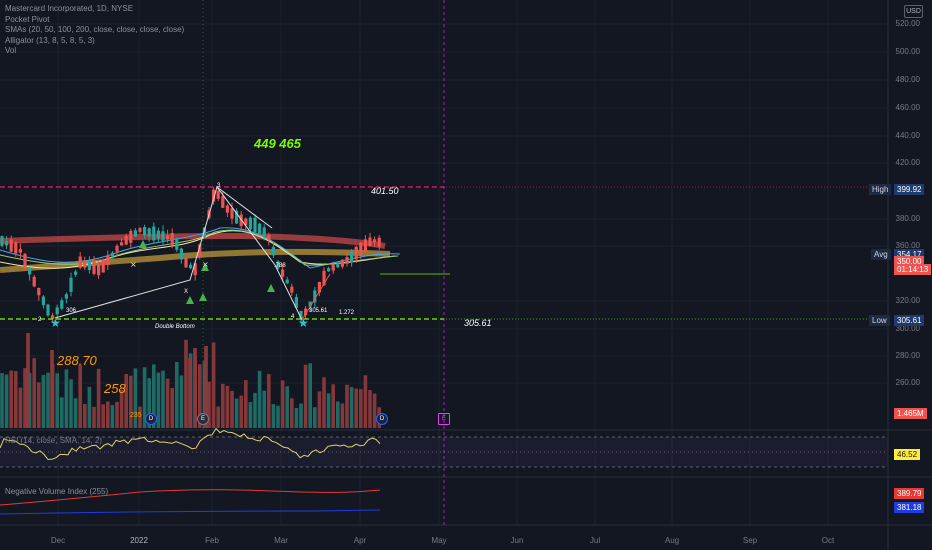 The width and height of the screenshot is (932, 550). What do you see at coordinates (907, 355) in the screenshot?
I see `price-tick-label: 280.00` at bounding box center [907, 355].